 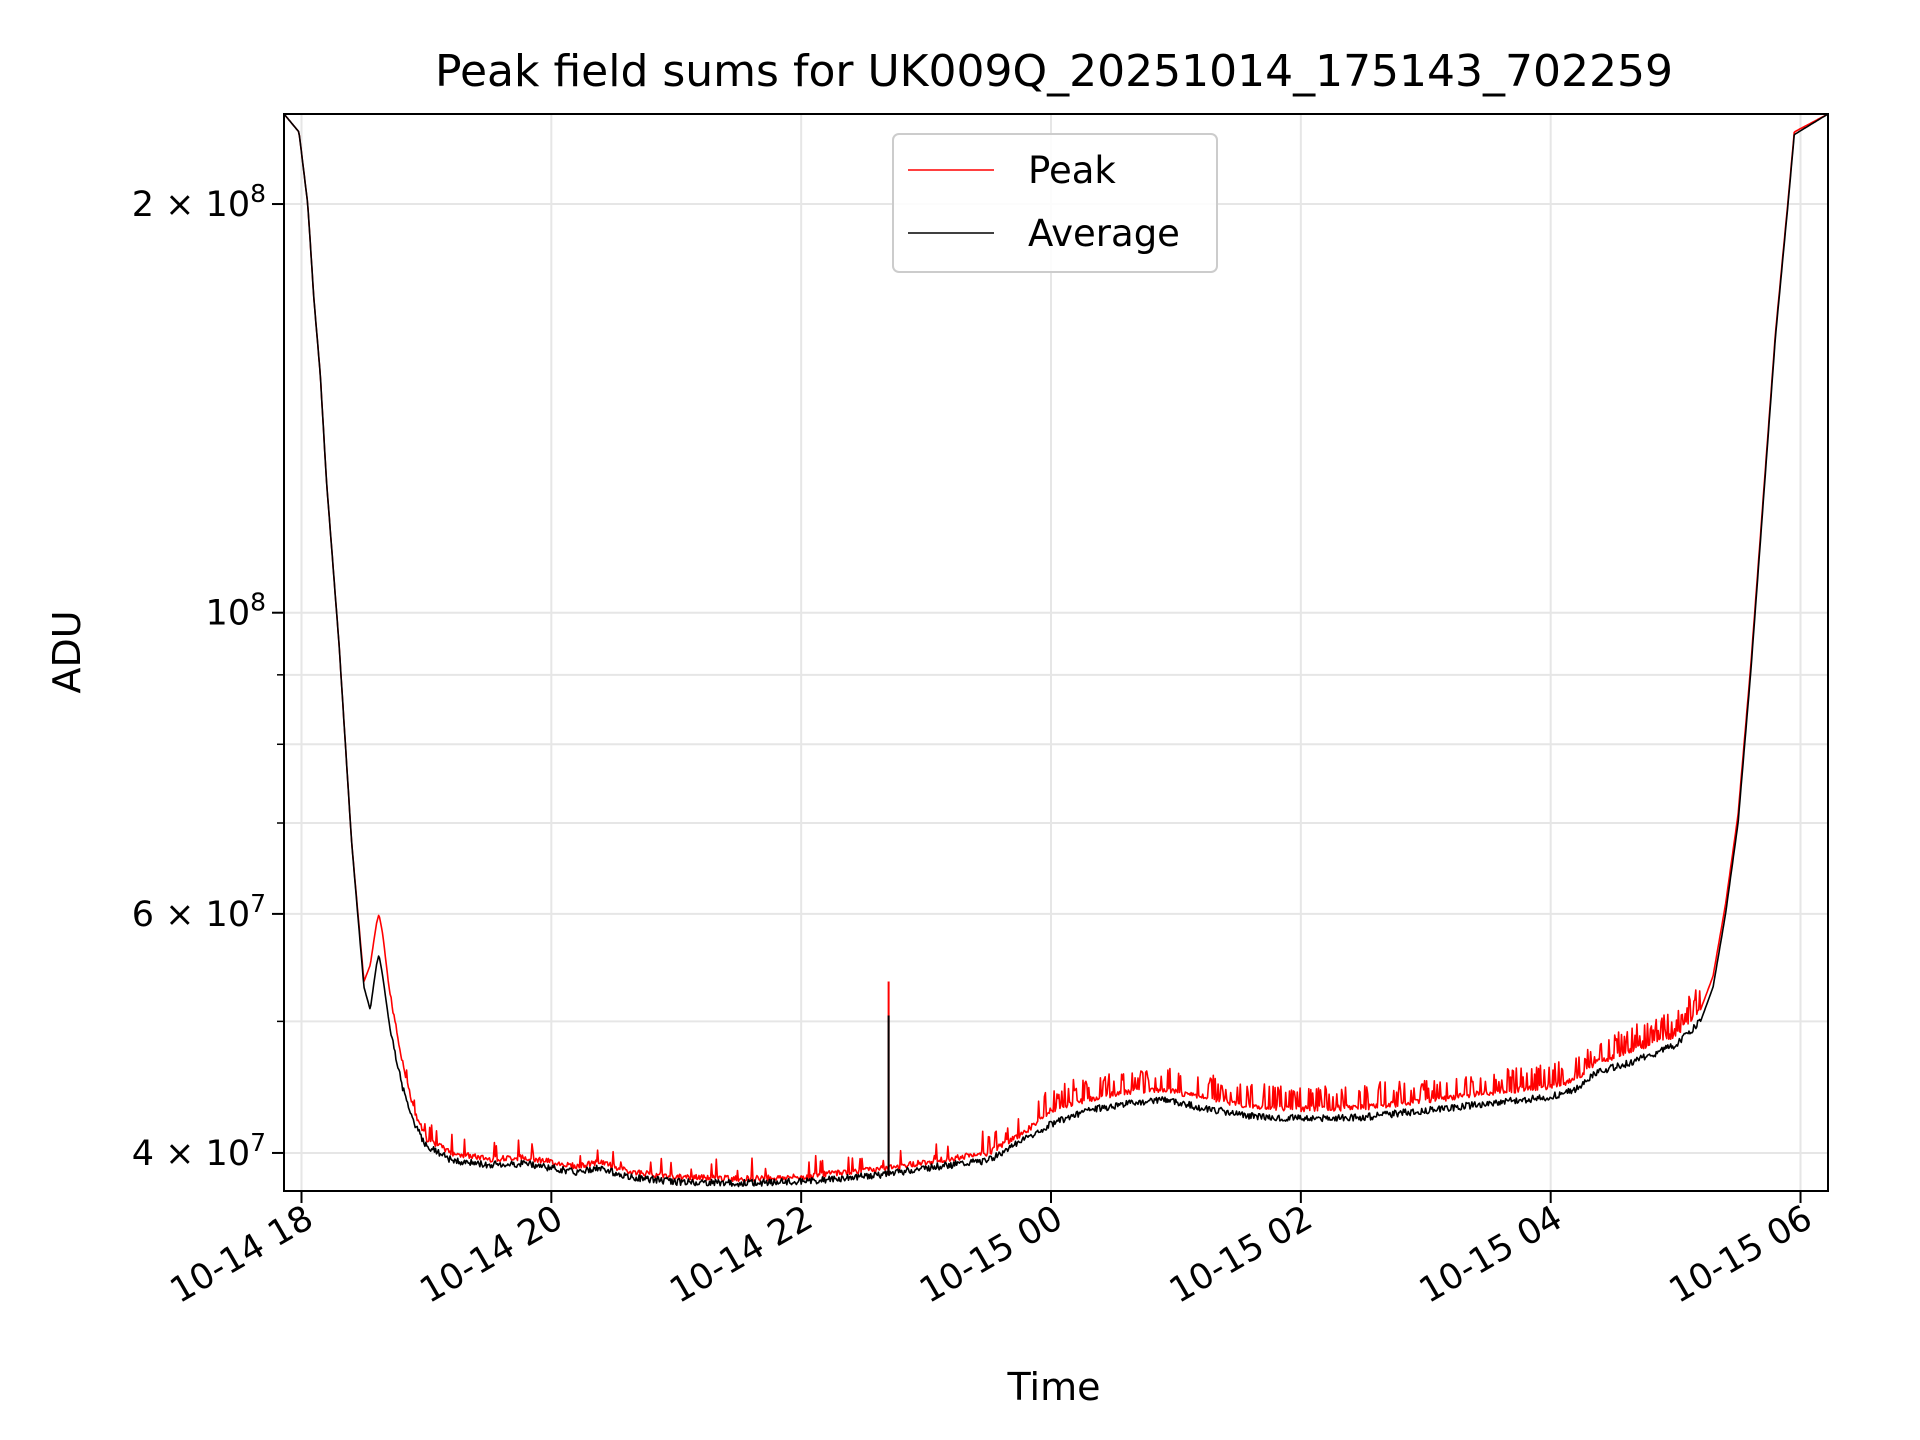 I want to click on legend-frame, so click(x=1055, y=203).